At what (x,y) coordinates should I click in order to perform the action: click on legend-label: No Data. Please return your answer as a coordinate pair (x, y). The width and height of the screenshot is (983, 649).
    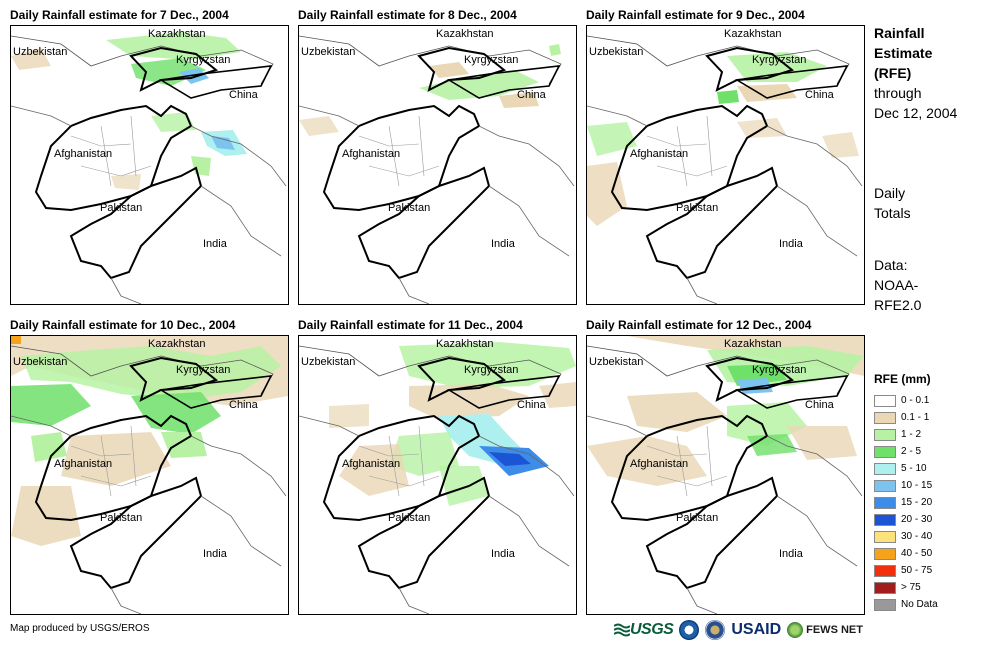
    Looking at the image, I should click on (919, 604).